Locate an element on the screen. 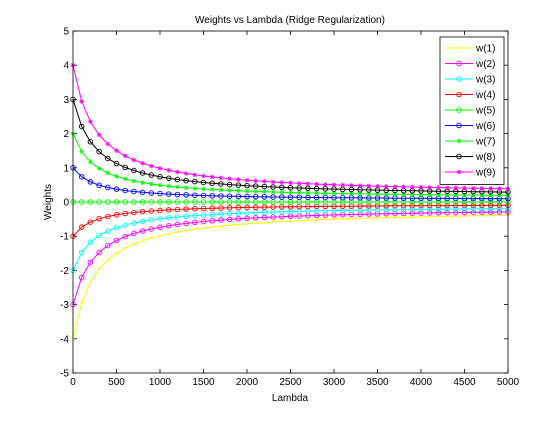 The image size is (560, 425). legend-label: w(1) is located at coordinates (485, 49).